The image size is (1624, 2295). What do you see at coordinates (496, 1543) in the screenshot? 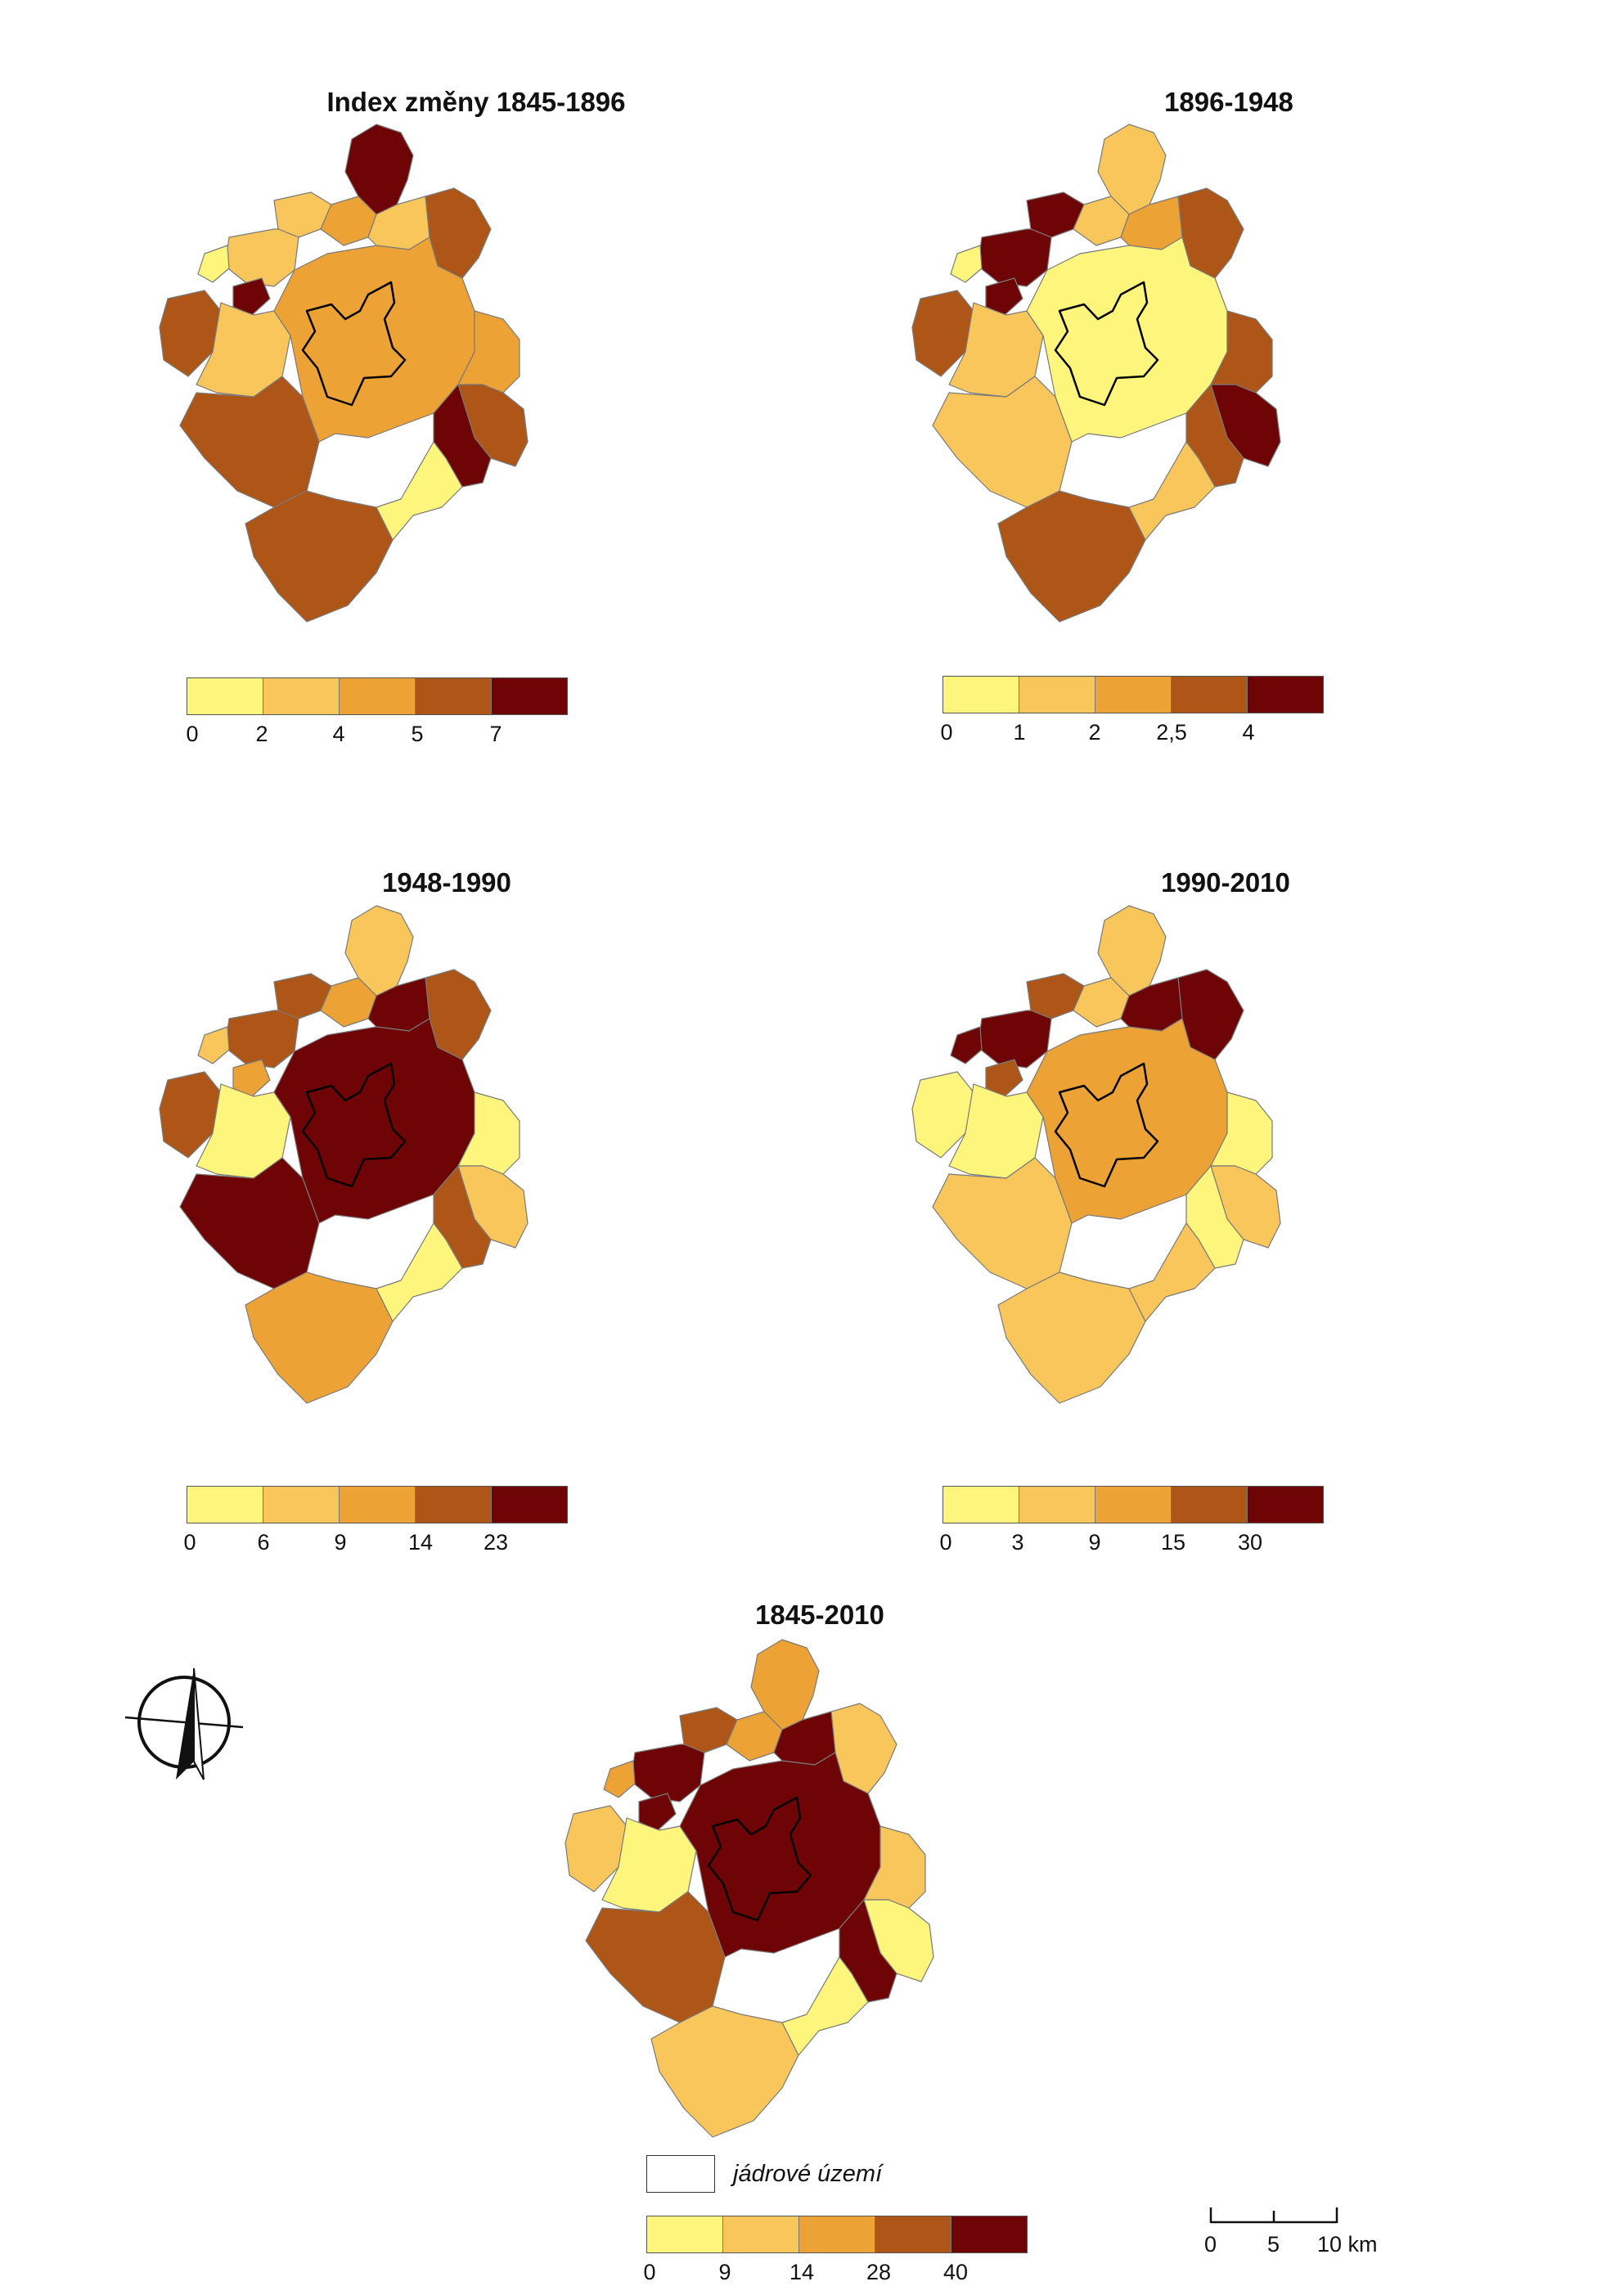
I see `legend-label: 23` at bounding box center [496, 1543].